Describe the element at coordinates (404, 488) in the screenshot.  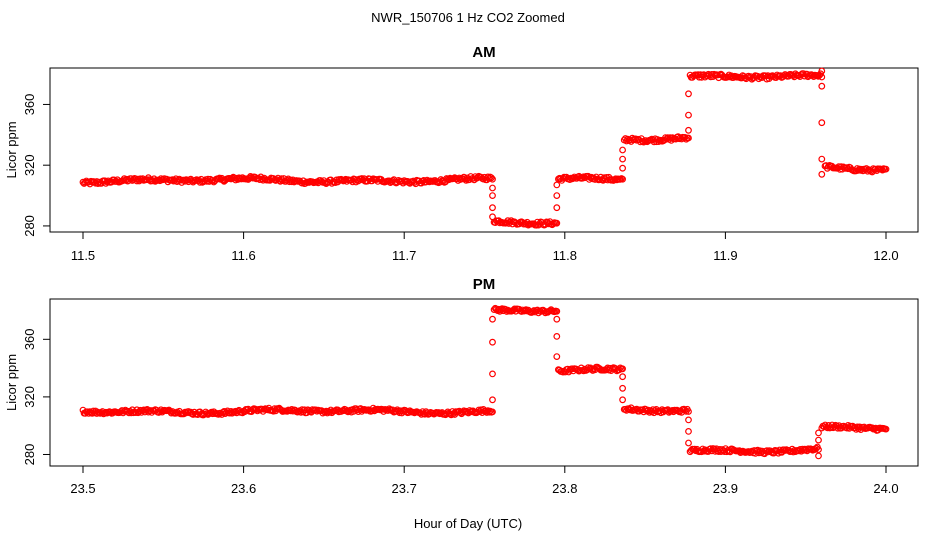
I see `x-tick-label: 23.7` at that location.